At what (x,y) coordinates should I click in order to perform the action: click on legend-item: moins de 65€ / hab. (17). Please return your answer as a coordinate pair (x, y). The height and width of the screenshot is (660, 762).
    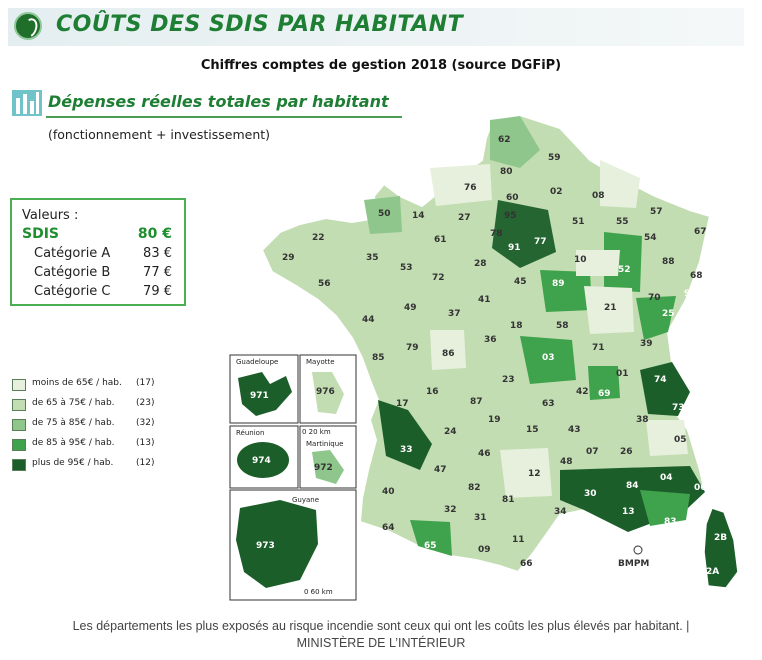
    Looking at the image, I should click on (92, 385).